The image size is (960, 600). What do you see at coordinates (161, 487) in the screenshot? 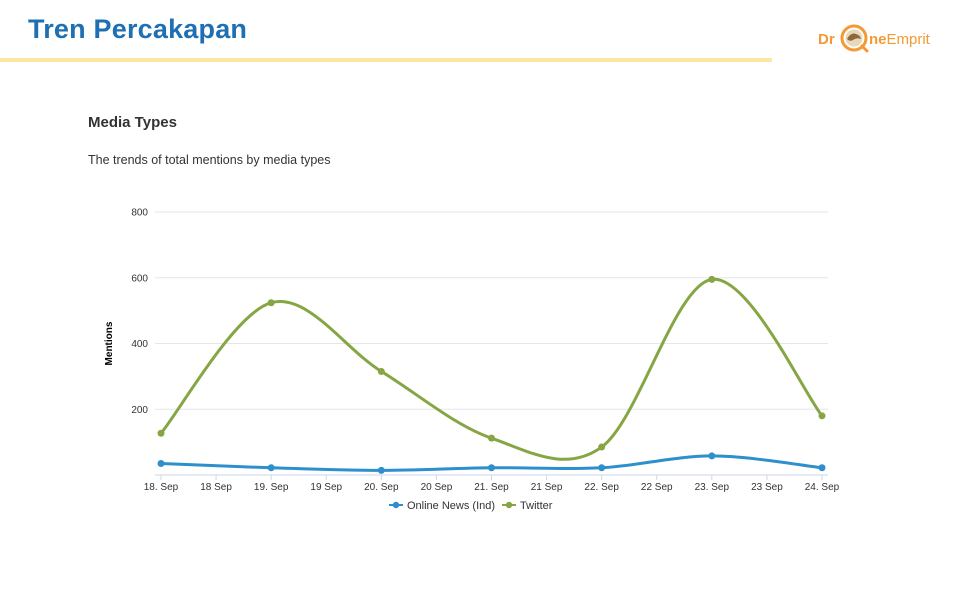
I see `x-tick-label: 18. Sep` at bounding box center [161, 487].